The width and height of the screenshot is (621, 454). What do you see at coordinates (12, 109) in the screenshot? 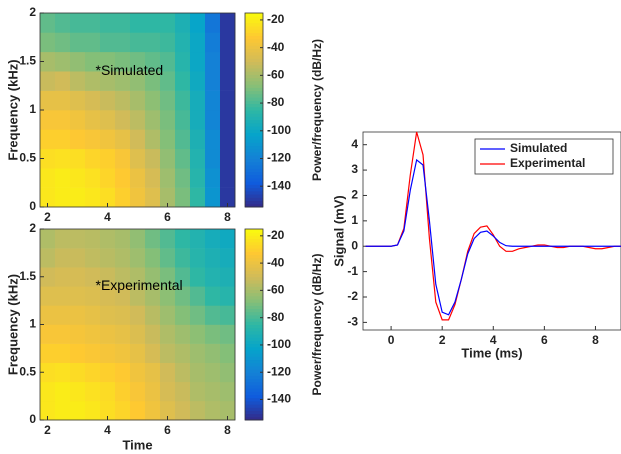
I see `y-axis-label: Frequency (kHz)` at bounding box center [12, 109].